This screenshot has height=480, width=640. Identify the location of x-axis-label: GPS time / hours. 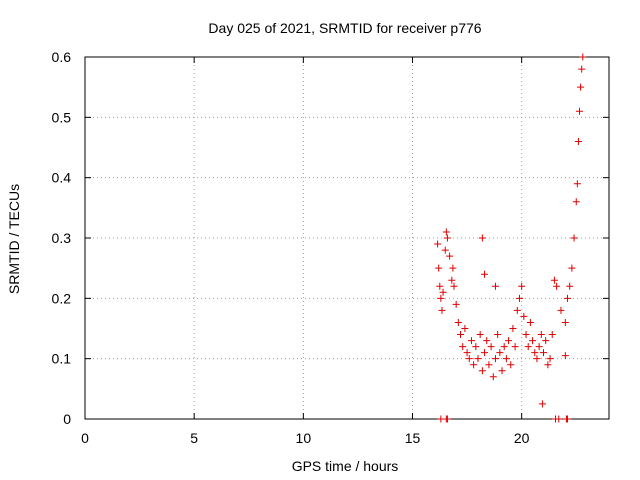
(345, 466).